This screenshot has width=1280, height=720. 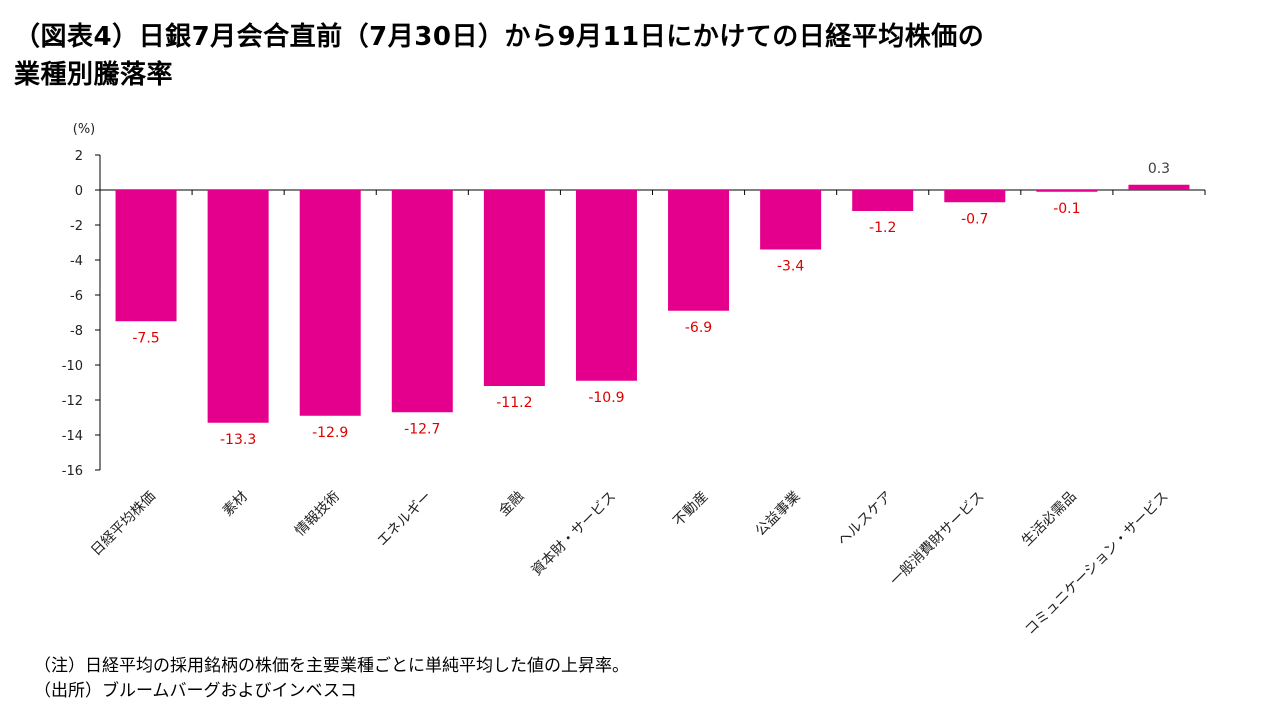 What do you see at coordinates (974, 219) in the screenshot?
I see `data-label: -0.7` at bounding box center [974, 219].